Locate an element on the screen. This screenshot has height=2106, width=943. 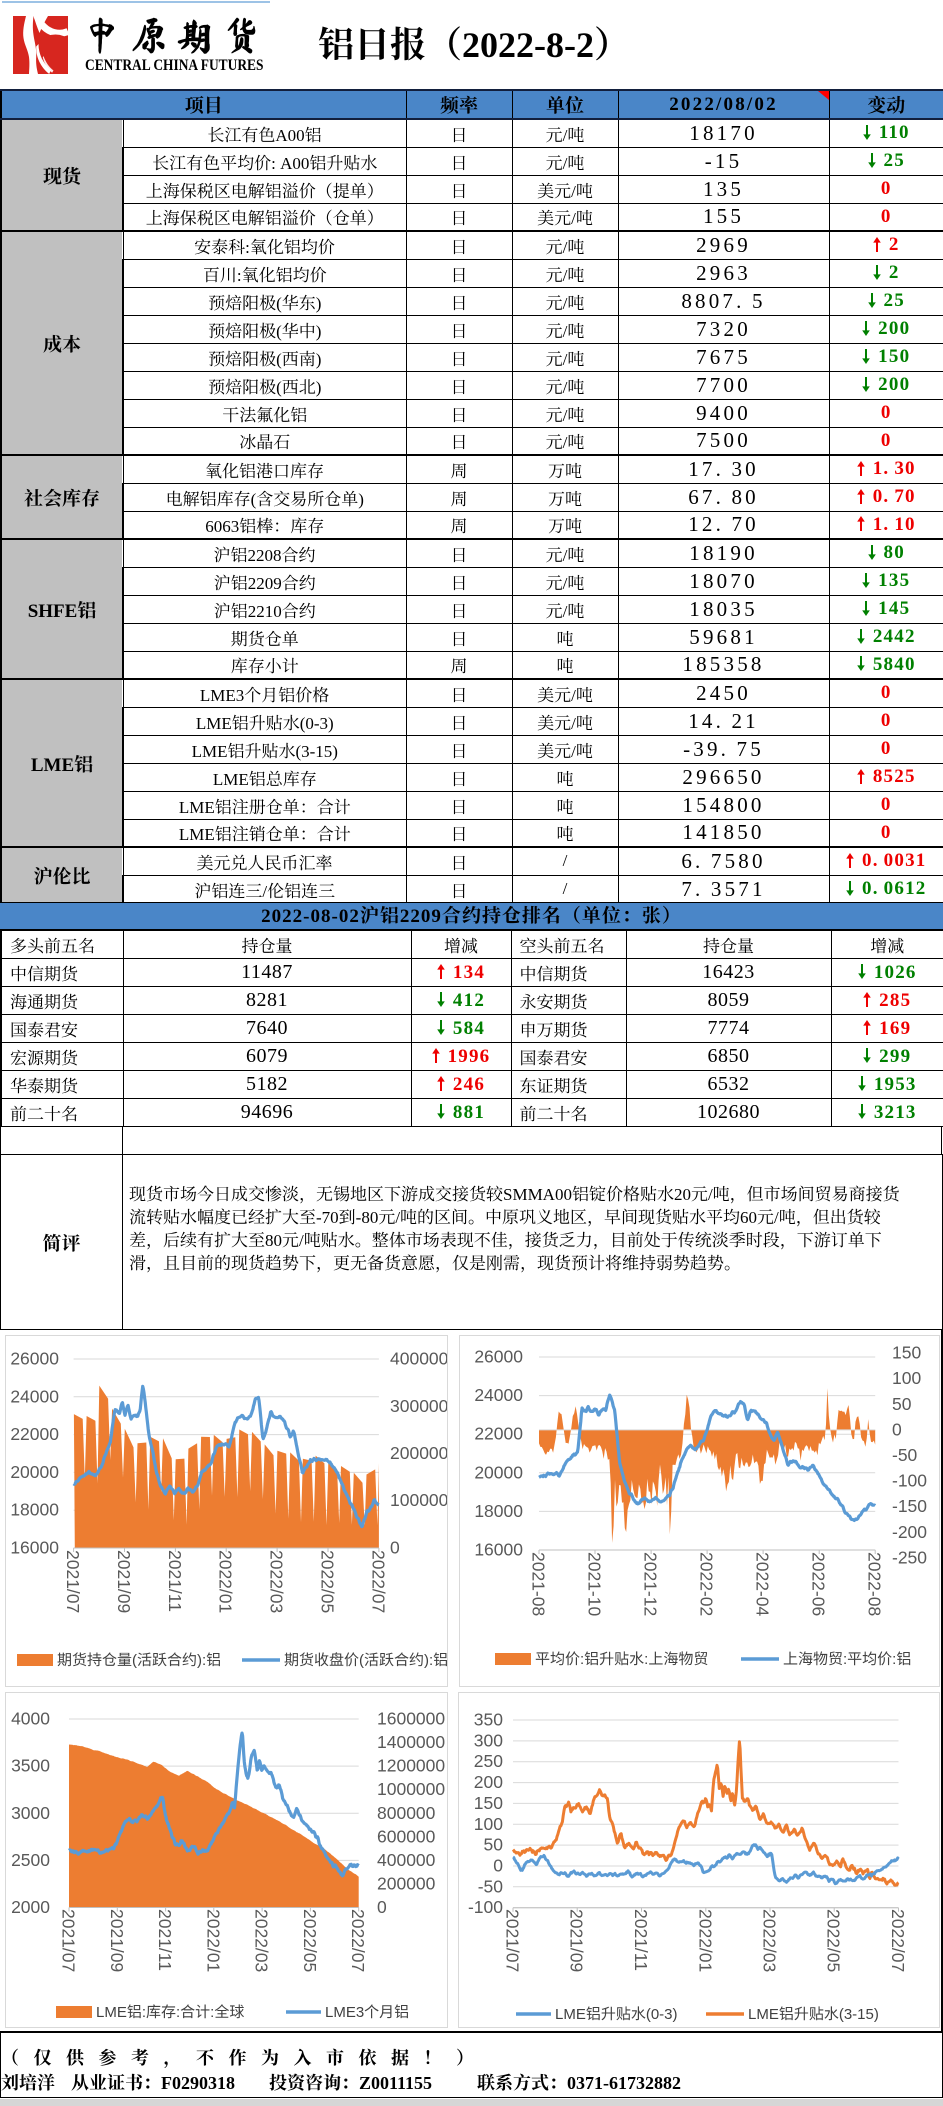
svg-text: 4000 is located at coordinates (30, 1719).